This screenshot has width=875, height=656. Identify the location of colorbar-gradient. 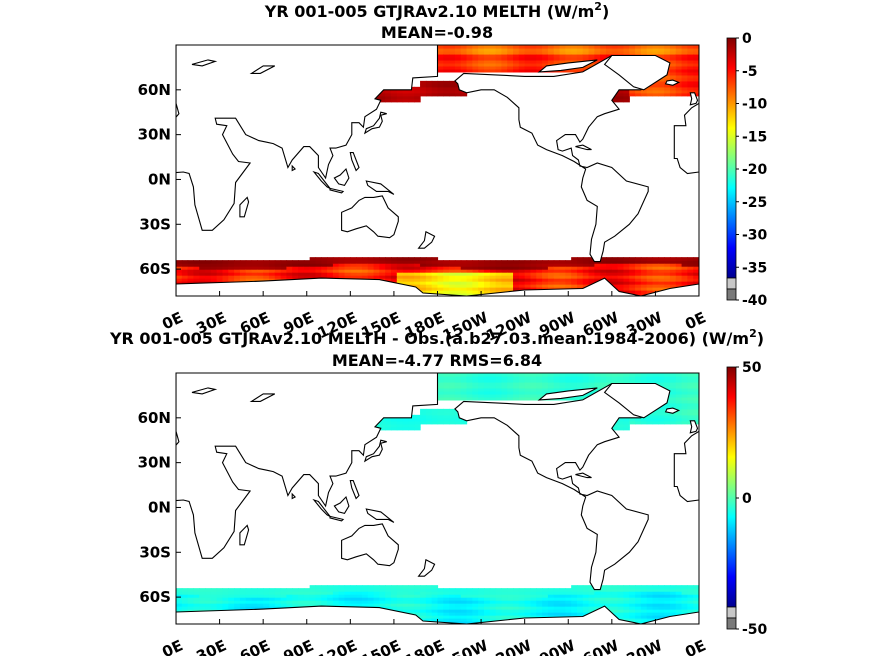
(731, 487).